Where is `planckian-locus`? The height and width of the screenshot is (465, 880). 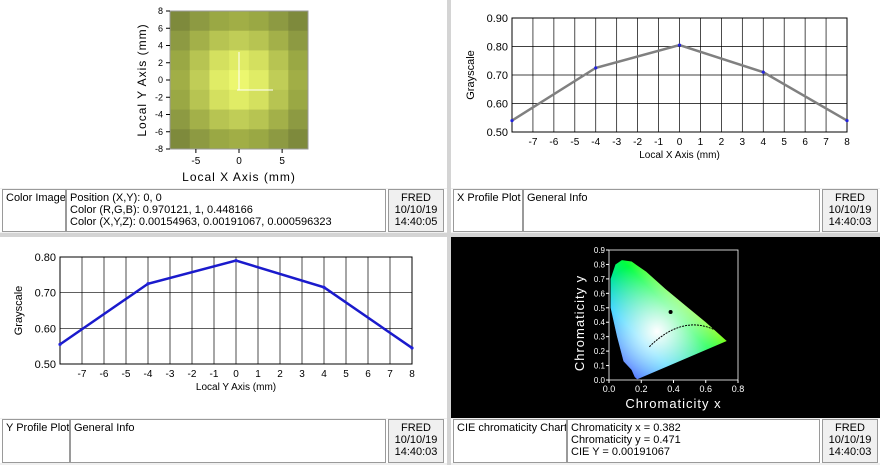
planckian-locus is located at coordinates (681, 336).